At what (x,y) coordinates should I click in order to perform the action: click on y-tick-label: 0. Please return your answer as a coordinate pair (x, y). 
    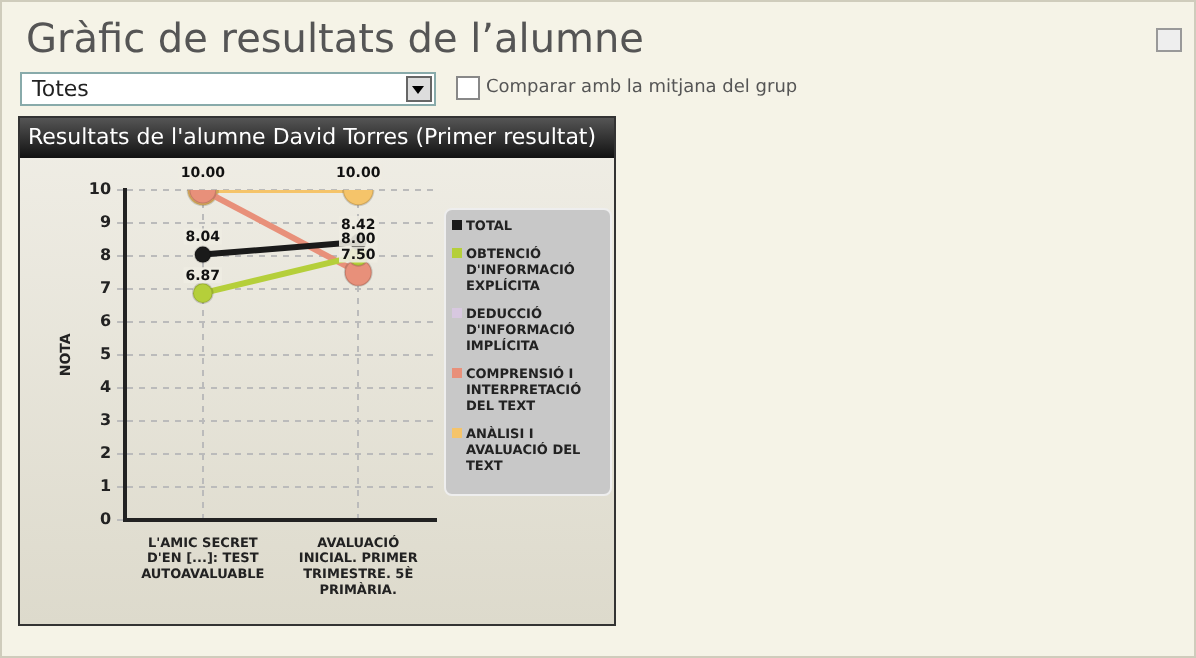
    Looking at the image, I should click on (105, 518).